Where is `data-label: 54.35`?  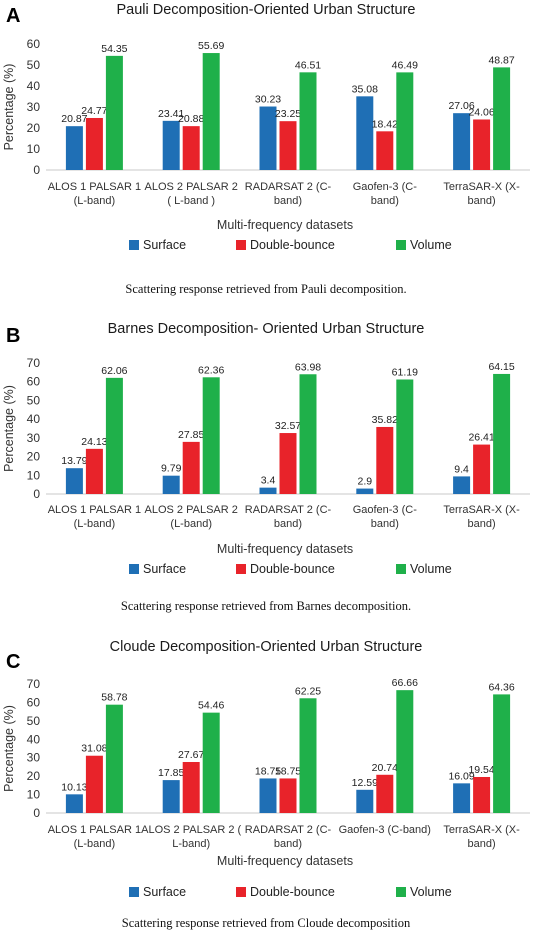
data-label: 54.35 is located at coordinates (114, 49).